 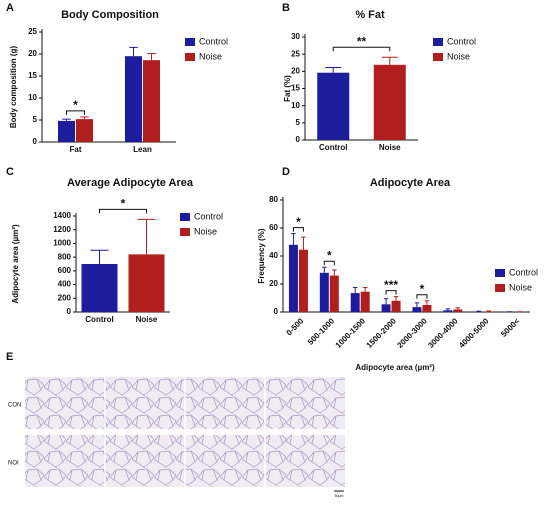 I want to click on x-tick-label: 3000-4000, so click(x=443, y=333).